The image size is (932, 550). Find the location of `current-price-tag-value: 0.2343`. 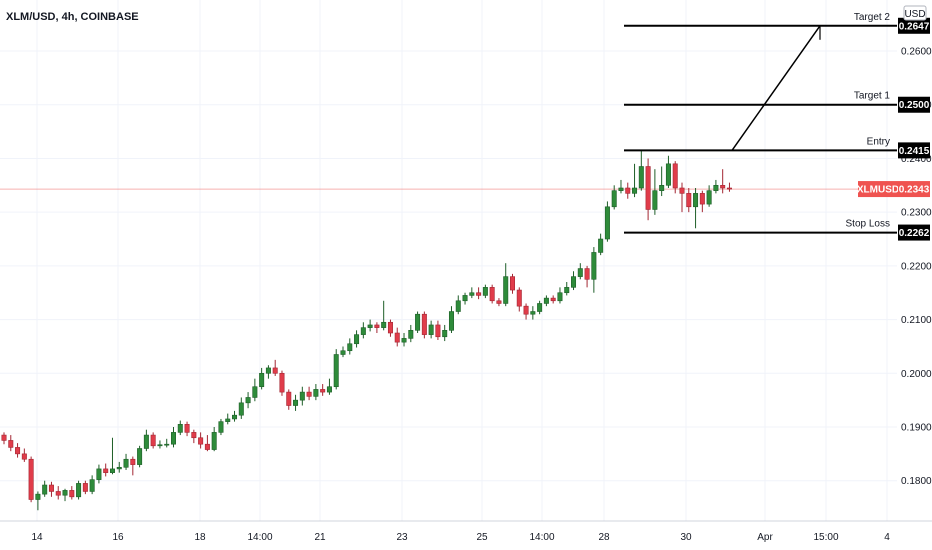

current-price-tag-value: 0.2343 is located at coordinates (914, 190).